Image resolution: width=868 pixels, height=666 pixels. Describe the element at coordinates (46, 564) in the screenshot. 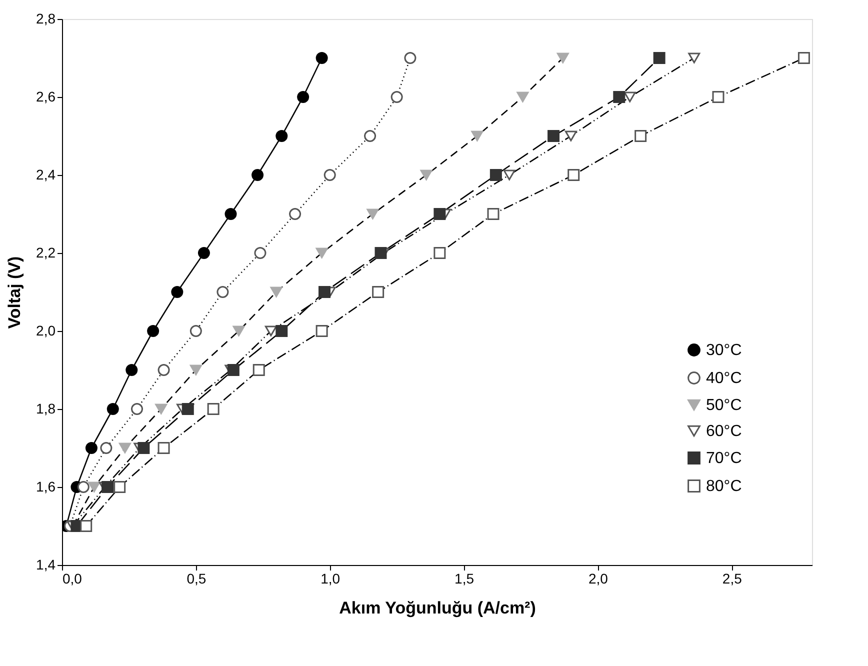

I see `y-tick-label: 1,4` at that location.